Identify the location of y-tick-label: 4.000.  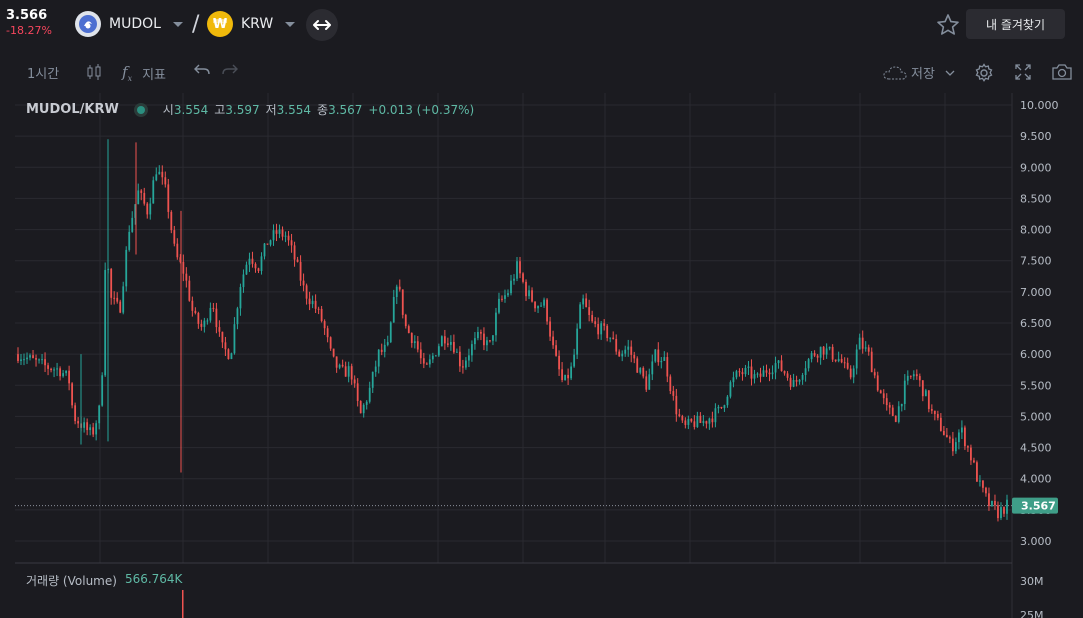
(1036, 479).